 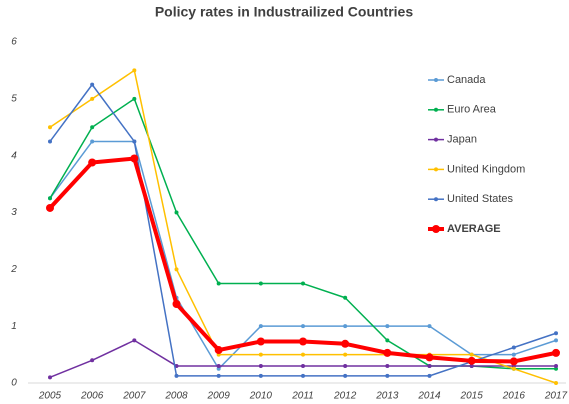 What do you see at coordinates (134, 396) in the screenshot?
I see `x-tick-label: 2007` at bounding box center [134, 396].